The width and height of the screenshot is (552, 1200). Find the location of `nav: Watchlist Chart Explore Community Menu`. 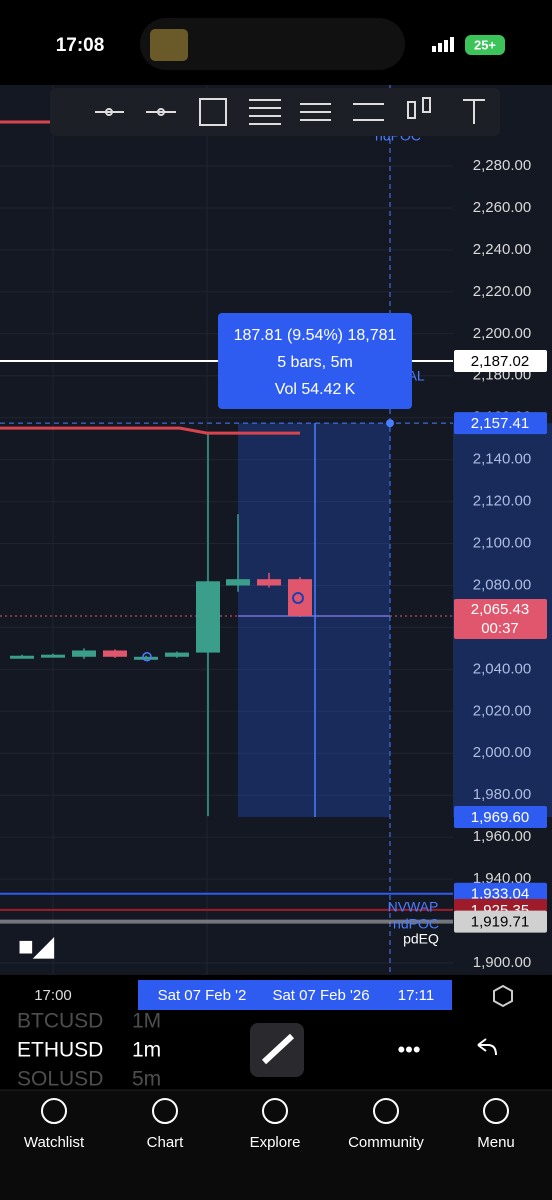

nav: Watchlist Chart Explore Community Menu is located at coordinates (269, 1124).